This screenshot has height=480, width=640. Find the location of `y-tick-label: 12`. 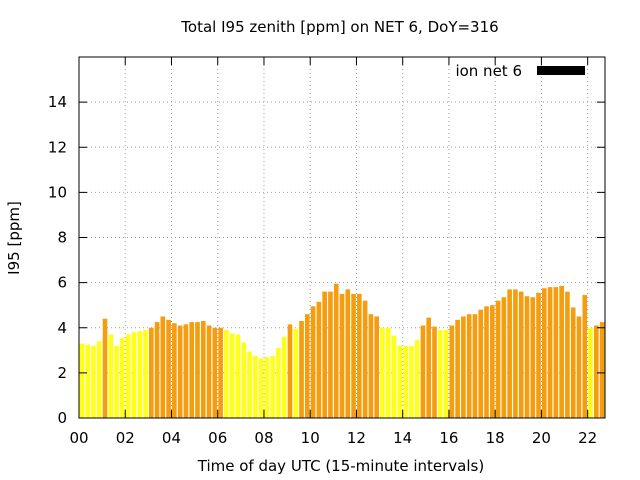

y-tick-label: 12 is located at coordinates (57, 147).